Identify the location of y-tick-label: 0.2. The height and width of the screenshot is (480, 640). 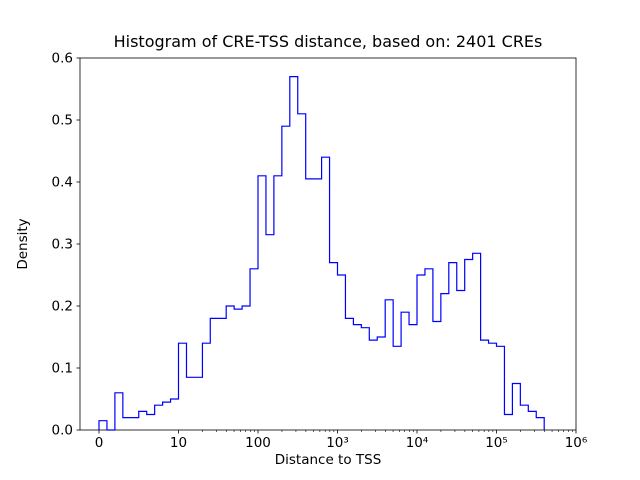
(62, 307).